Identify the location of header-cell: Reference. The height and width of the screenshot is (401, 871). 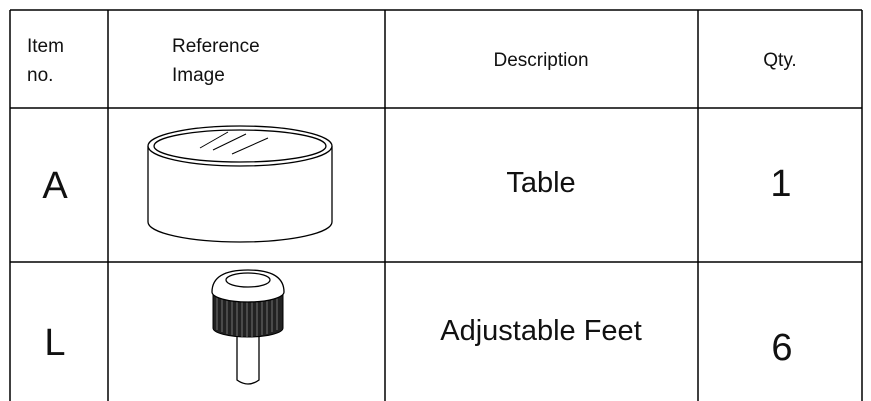
(216, 46).